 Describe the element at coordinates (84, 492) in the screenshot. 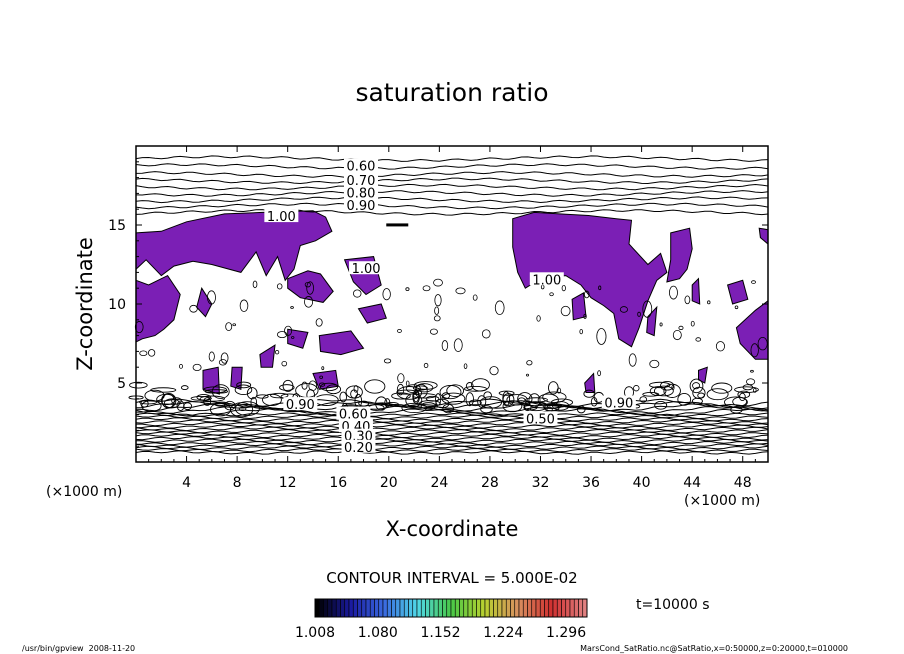

I see `y-unit-label: (×1000 m)` at that location.